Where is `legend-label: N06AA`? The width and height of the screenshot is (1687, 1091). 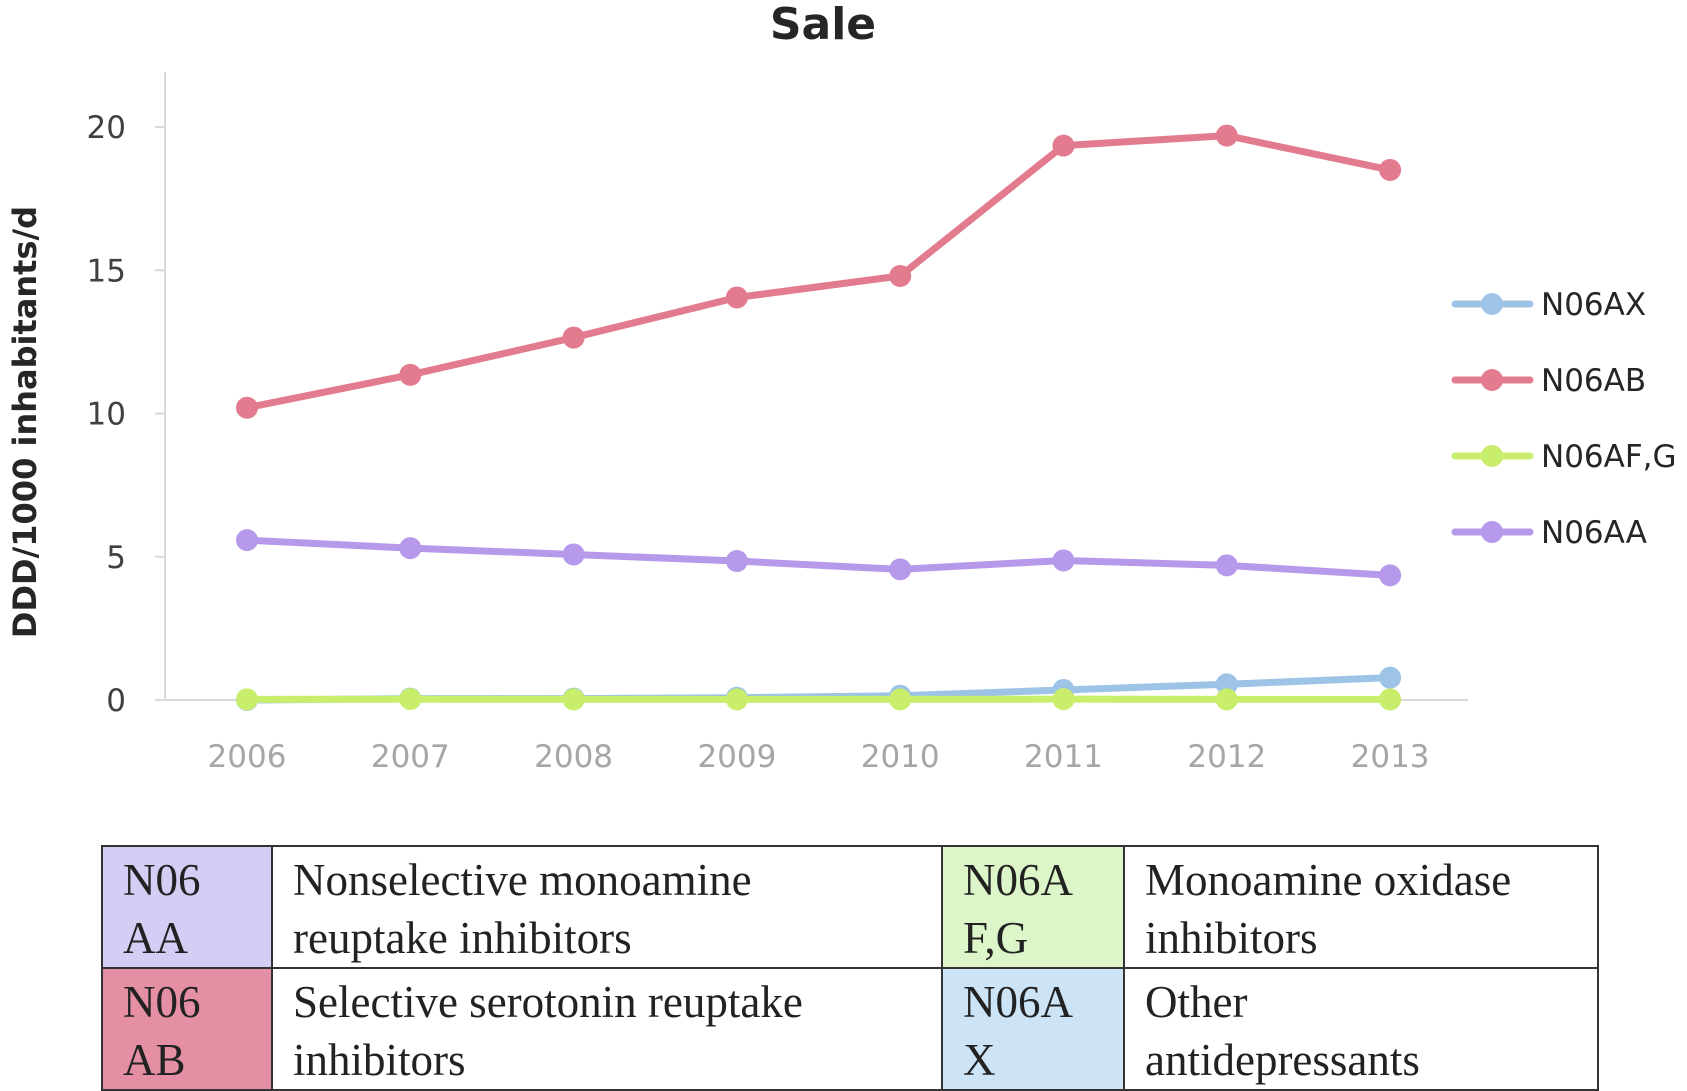 legend-label: N06AA is located at coordinates (1594, 533).